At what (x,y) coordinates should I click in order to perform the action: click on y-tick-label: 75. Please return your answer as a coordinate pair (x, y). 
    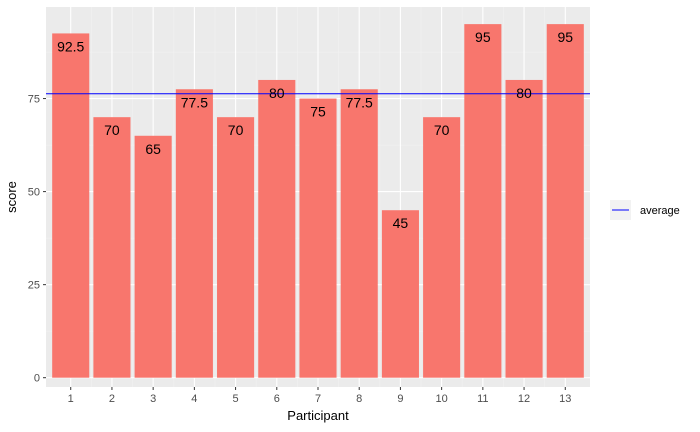
    Looking at the image, I should click on (34, 100).